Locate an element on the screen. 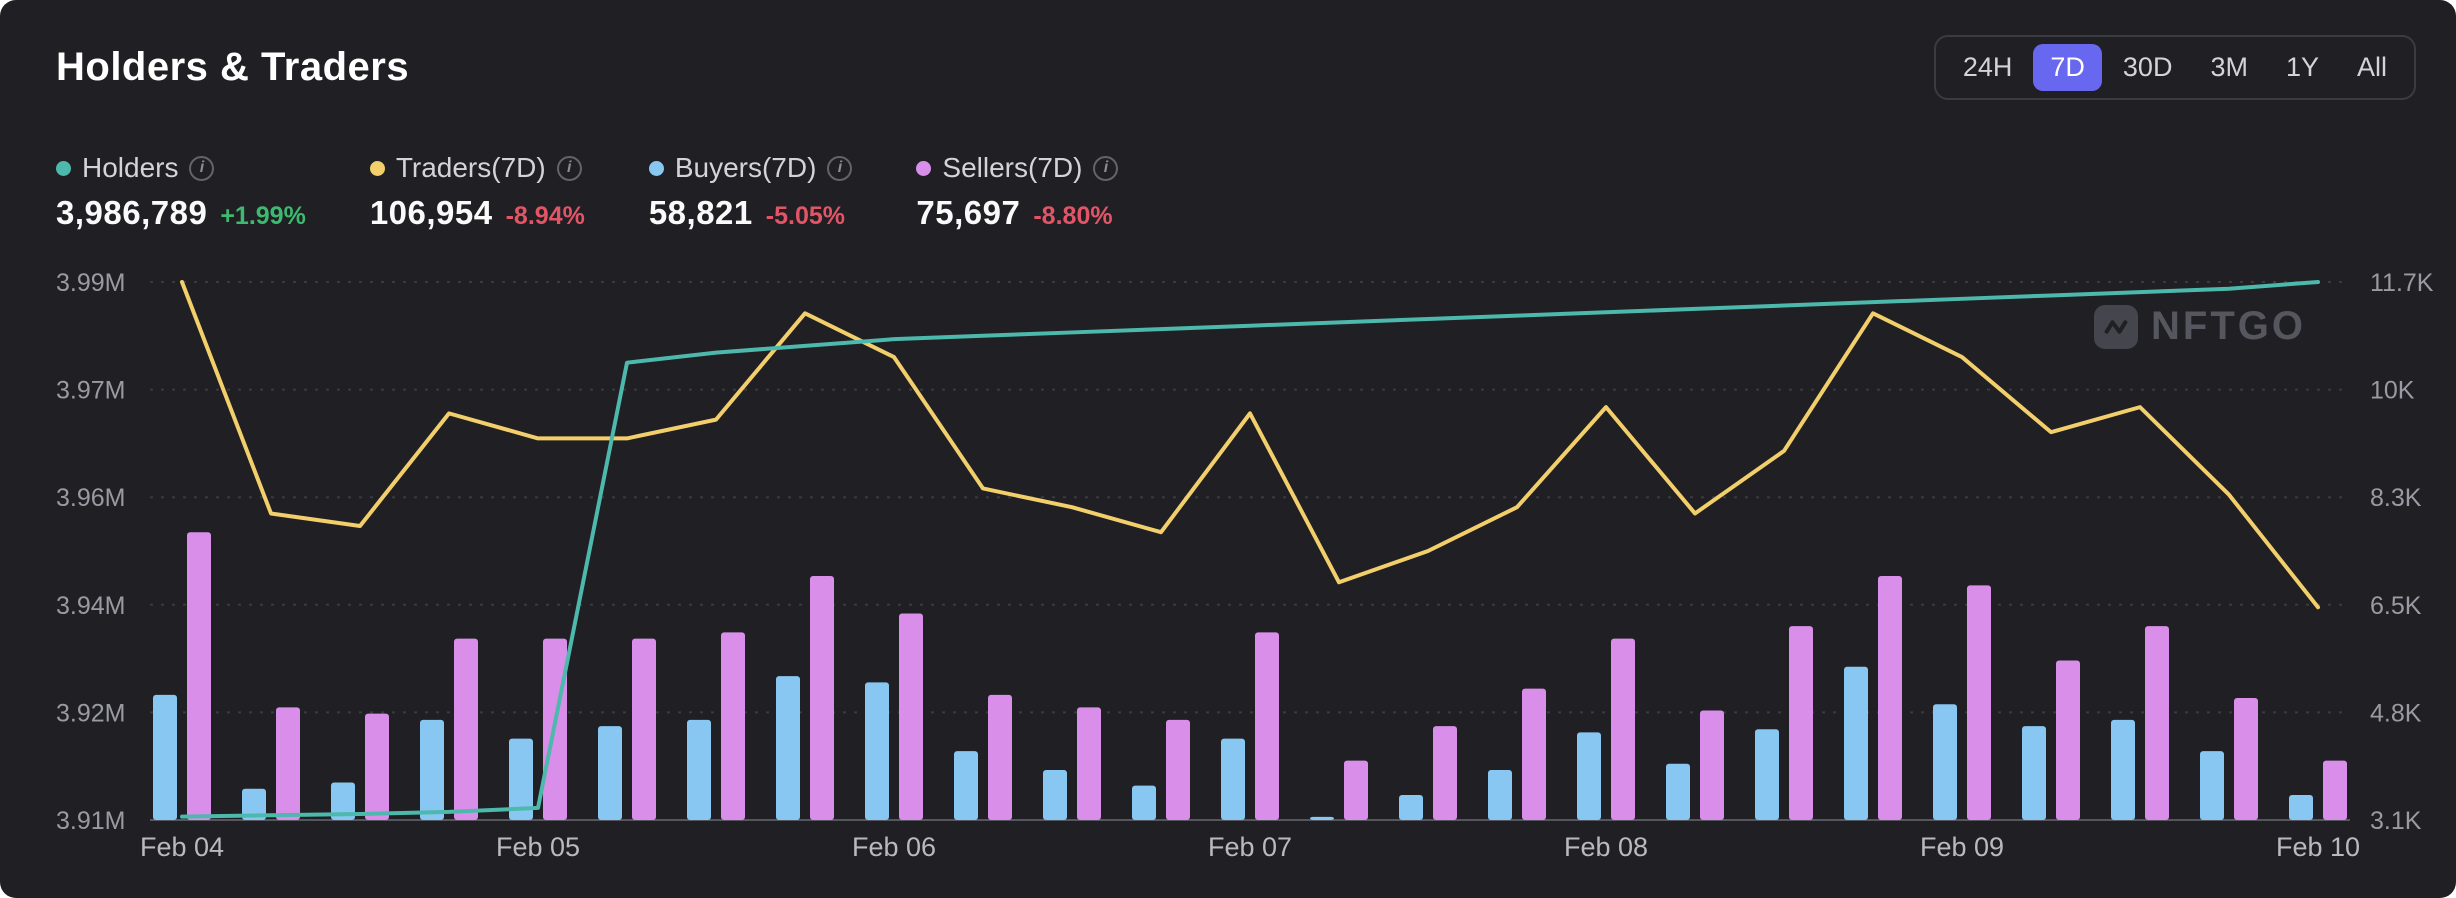 This screenshot has height=898, width=2456. stat-change: -8.94% is located at coordinates (545, 216).